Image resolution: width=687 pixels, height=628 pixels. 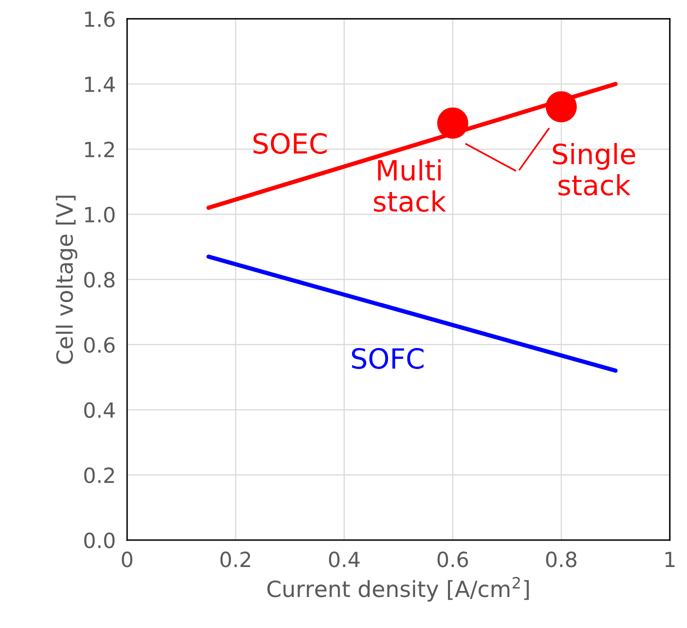 I want to click on y-tick-label: 0.4, so click(x=99, y=410).